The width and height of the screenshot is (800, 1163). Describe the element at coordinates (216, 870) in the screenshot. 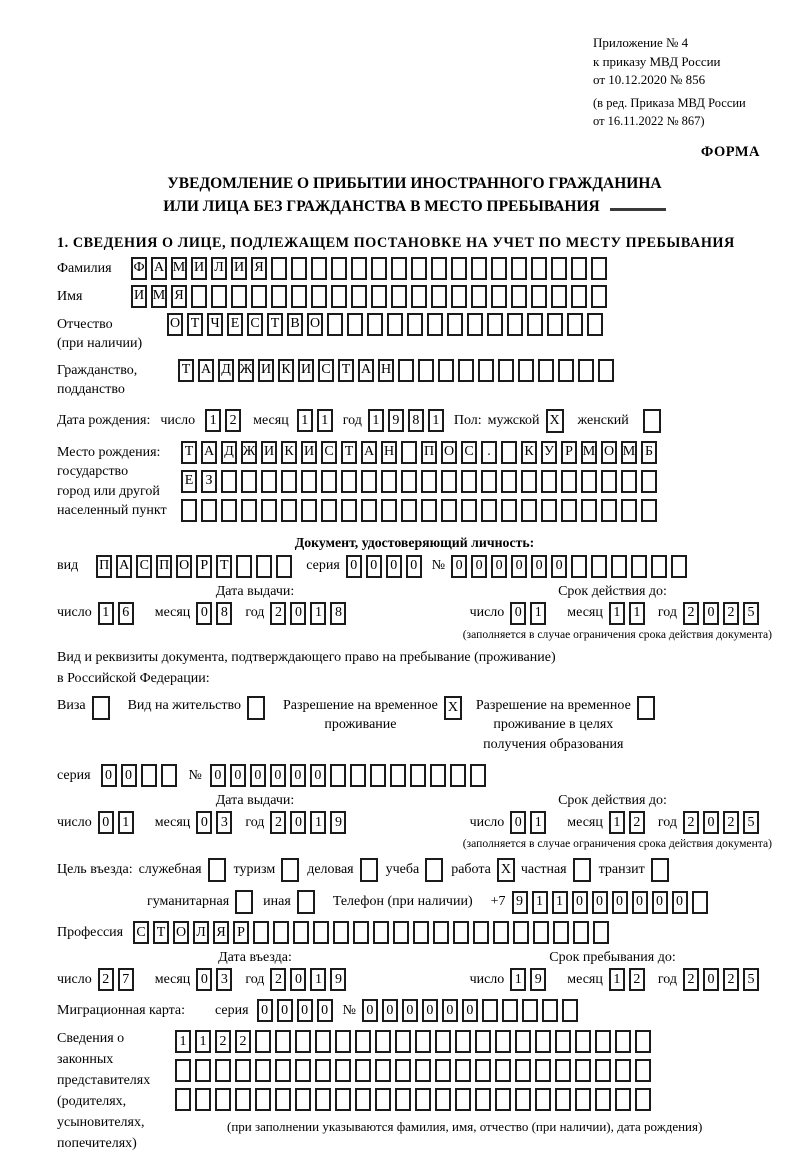

I see `purpose-official-checkbox` at that location.